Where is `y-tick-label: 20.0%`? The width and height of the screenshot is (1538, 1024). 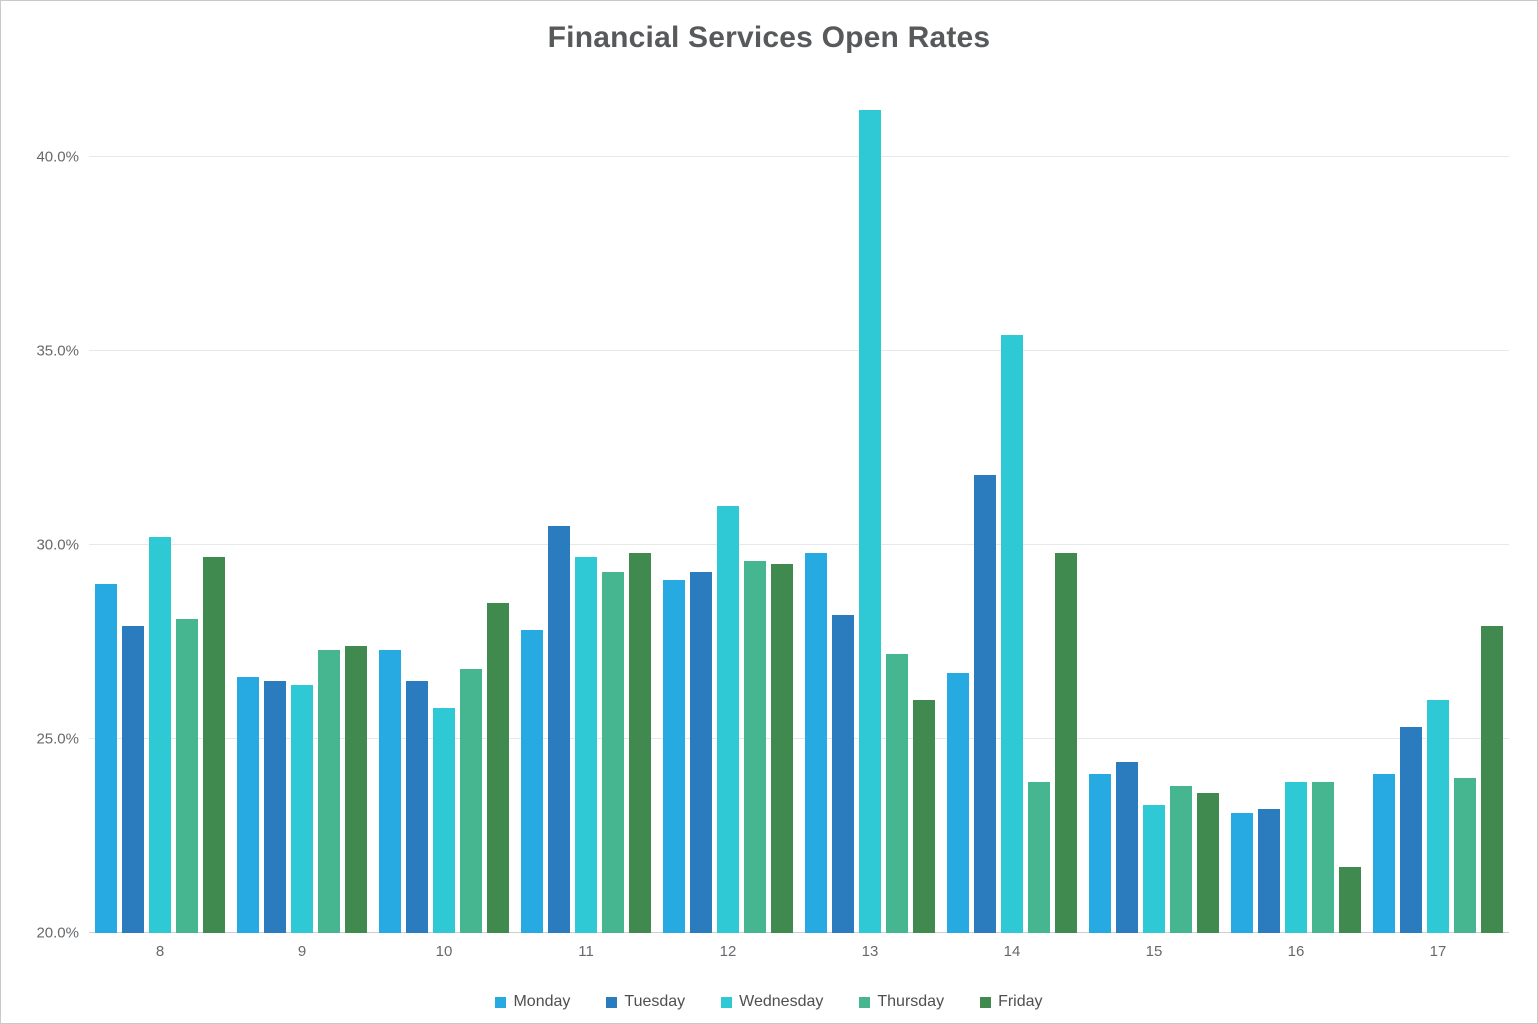
y-tick-label: 20.0% is located at coordinates (57, 933).